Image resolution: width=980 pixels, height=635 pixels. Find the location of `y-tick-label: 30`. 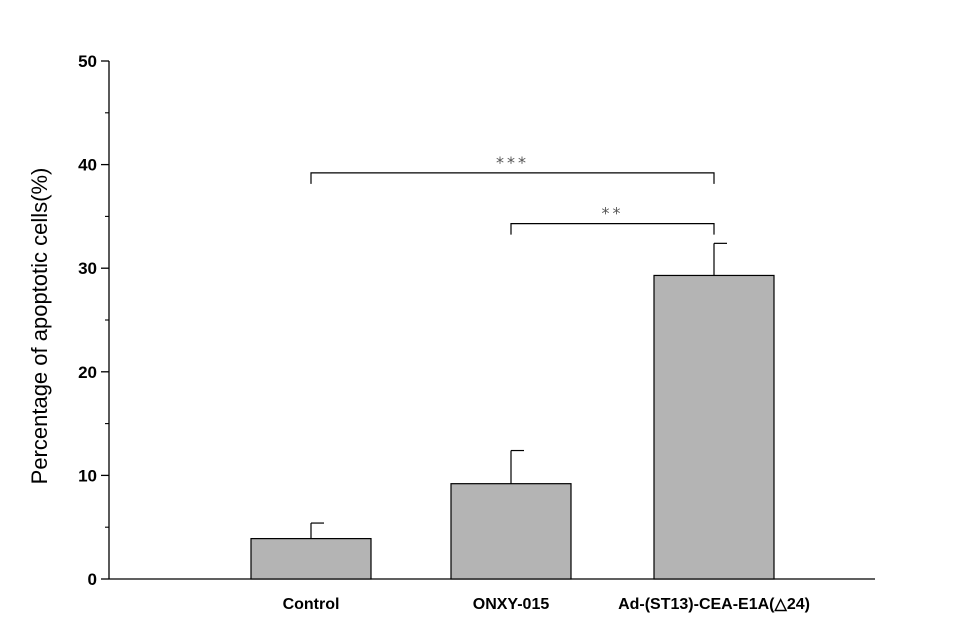

y-tick-label: 30 is located at coordinates (87, 268).